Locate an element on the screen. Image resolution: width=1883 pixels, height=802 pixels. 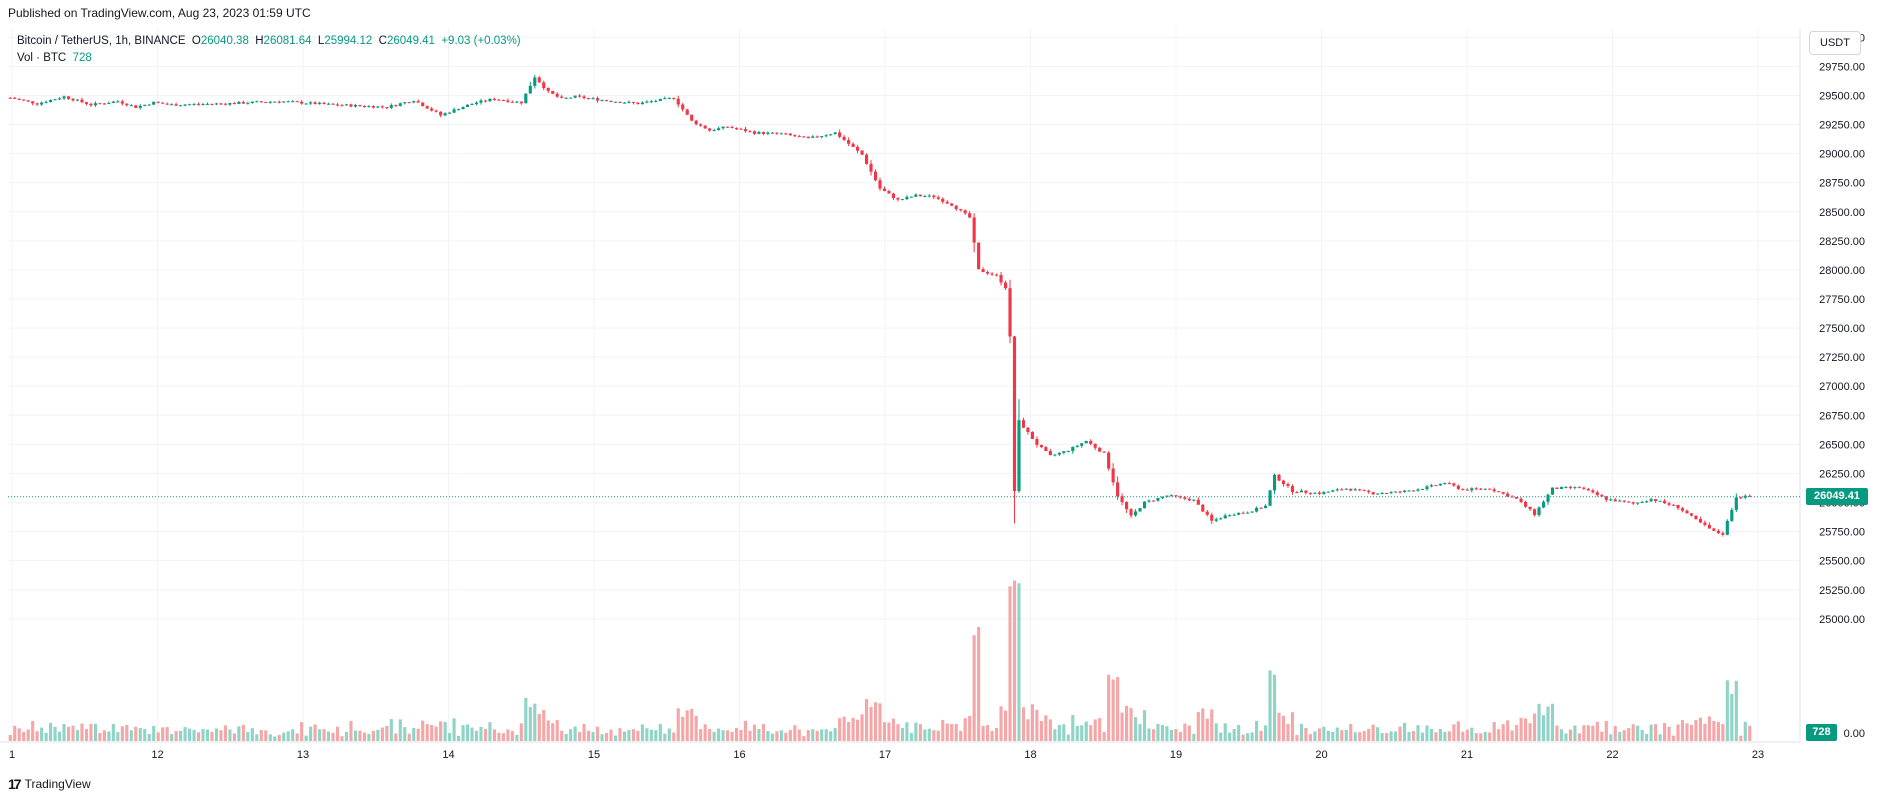
currency-unit-button: USDT is located at coordinates (1835, 43).